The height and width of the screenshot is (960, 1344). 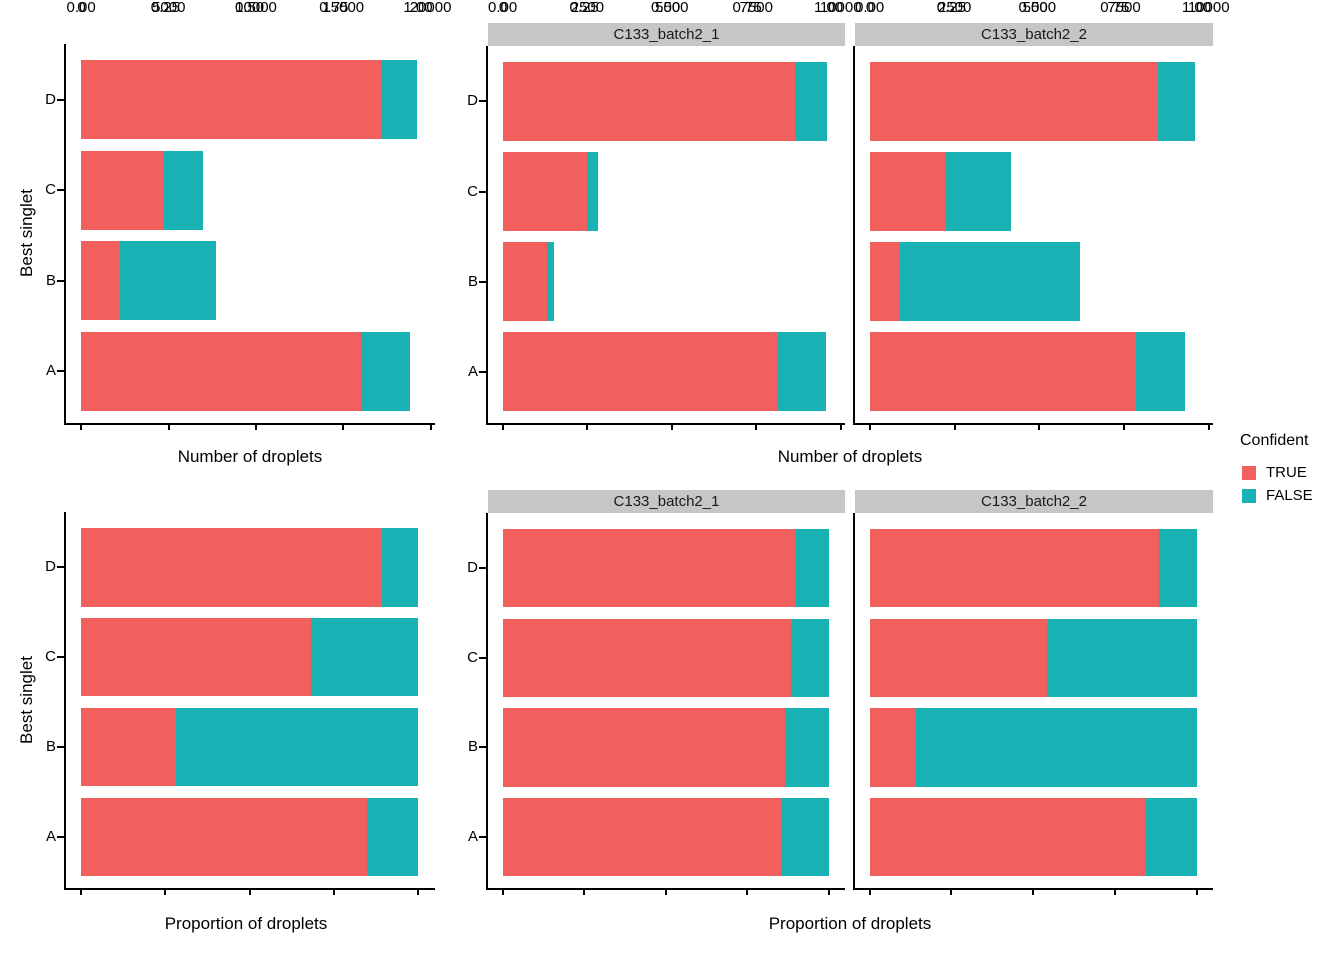 I want to click on legend: Confident TRUE FALSE, so click(x=1276, y=469).